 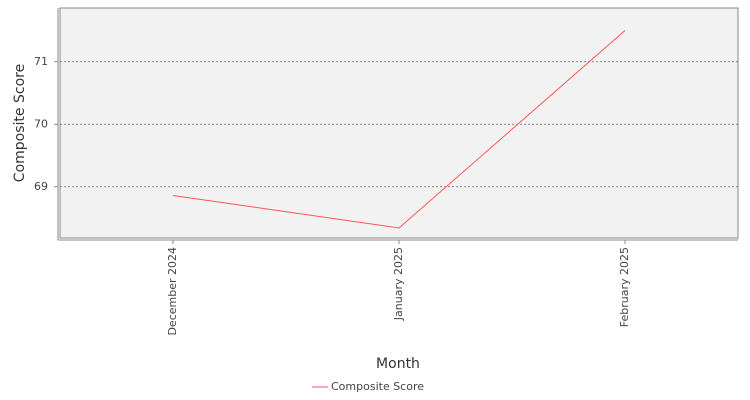 What do you see at coordinates (398, 284) in the screenshot?
I see `x-tick-label: January 2025` at bounding box center [398, 284].